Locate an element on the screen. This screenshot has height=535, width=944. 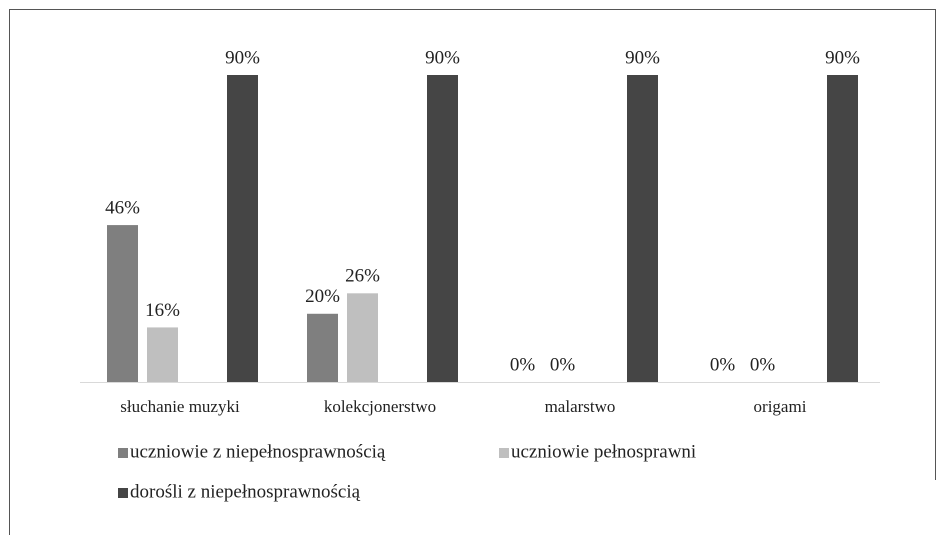
data-label: 46% is located at coordinates (122, 207).